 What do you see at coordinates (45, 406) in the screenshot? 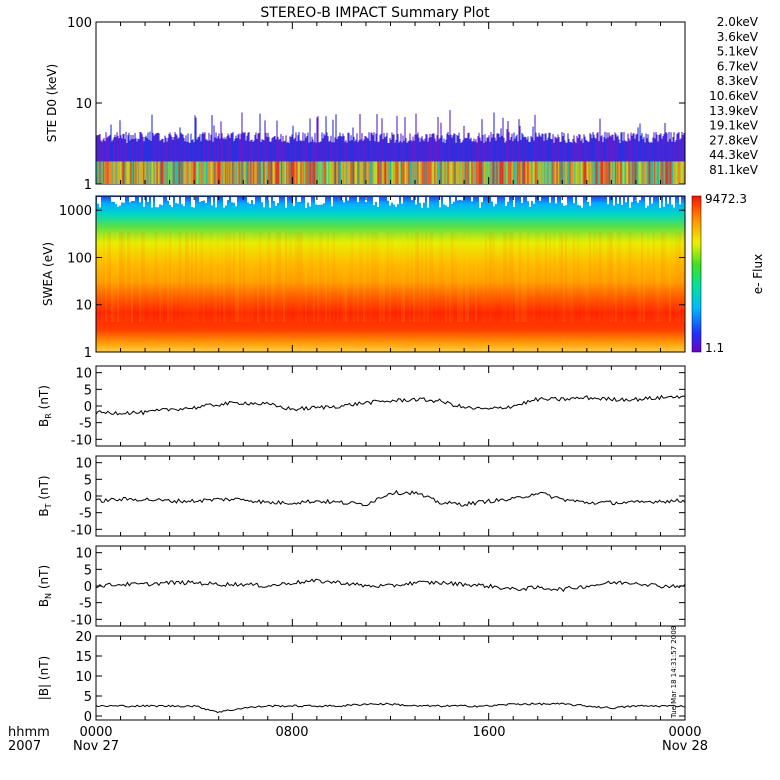
I see `br-ylabel: BR (nT)` at bounding box center [45, 406].